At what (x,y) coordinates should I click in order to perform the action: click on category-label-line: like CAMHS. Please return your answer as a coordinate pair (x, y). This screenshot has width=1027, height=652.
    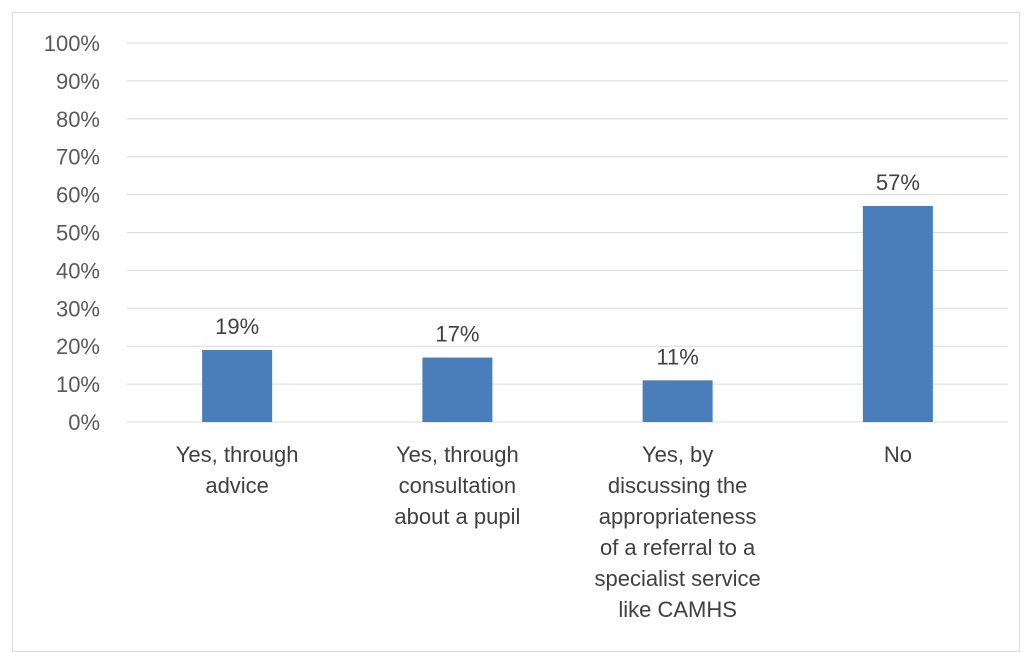
    Looking at the image, I should click on (677, 609).